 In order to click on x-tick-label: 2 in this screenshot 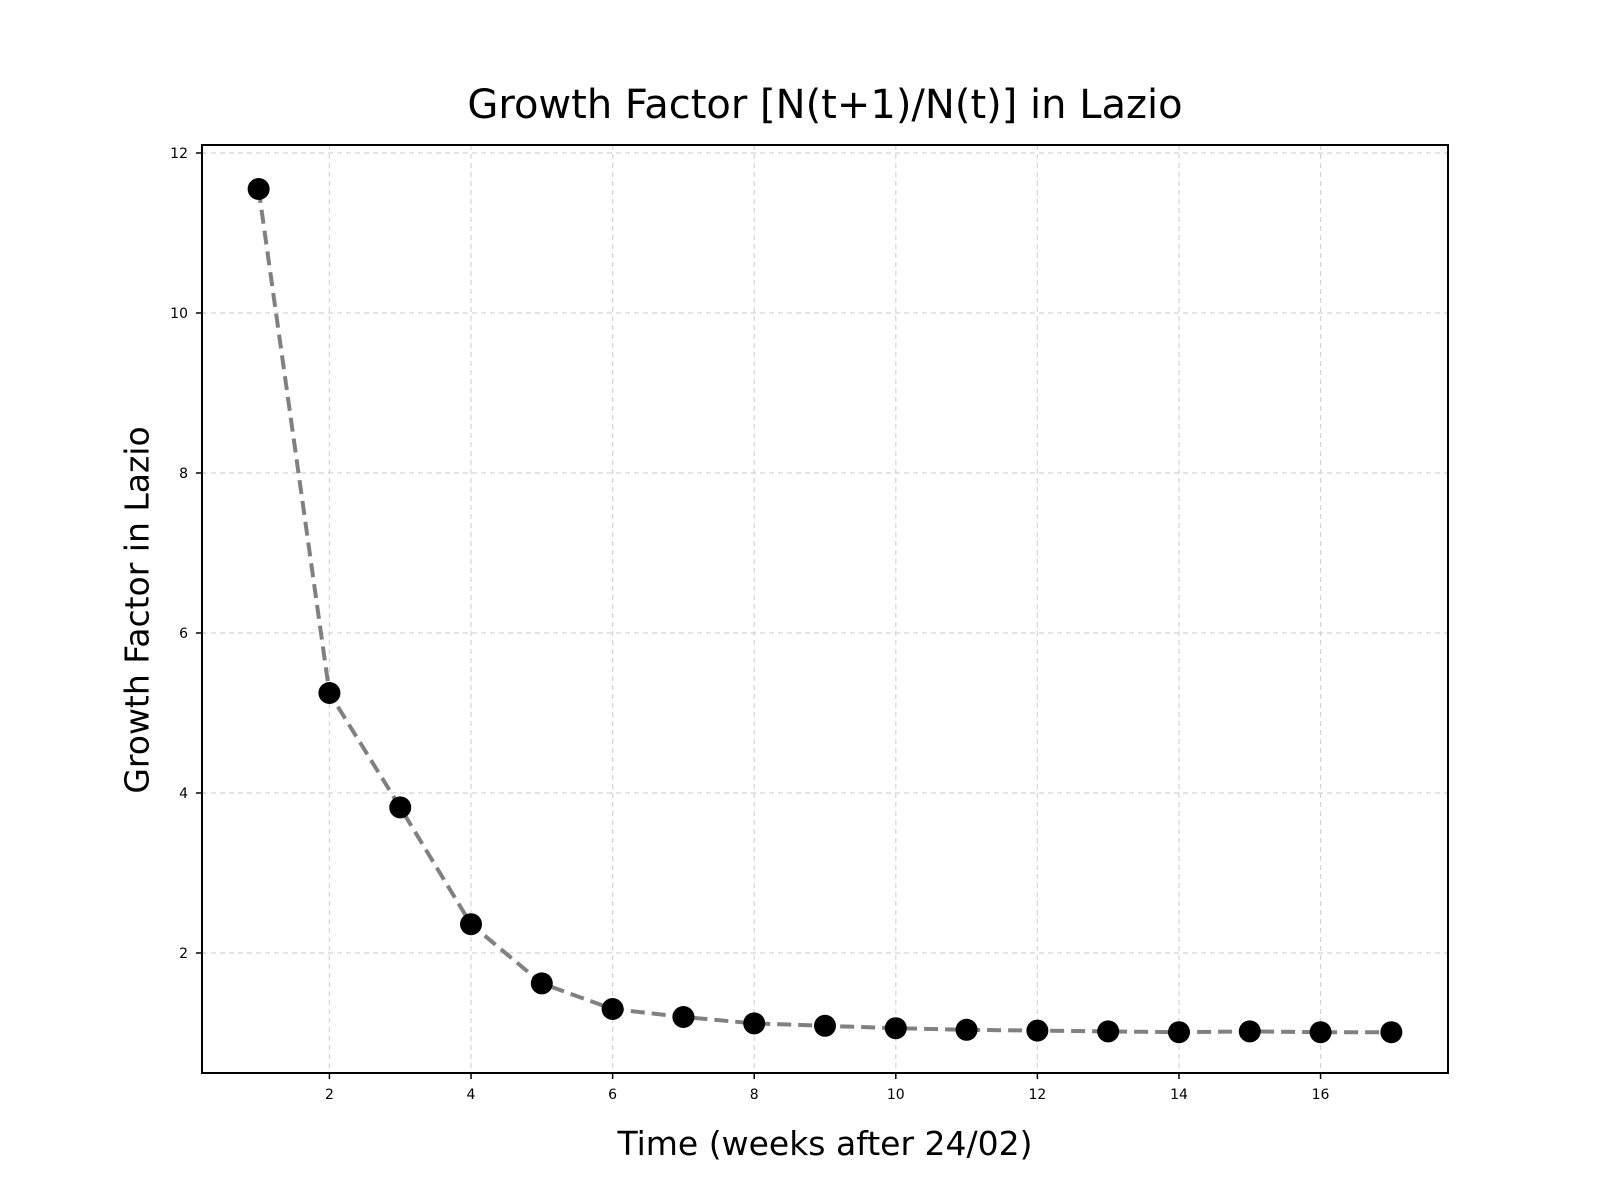, I will do `click(329, 1095)`.